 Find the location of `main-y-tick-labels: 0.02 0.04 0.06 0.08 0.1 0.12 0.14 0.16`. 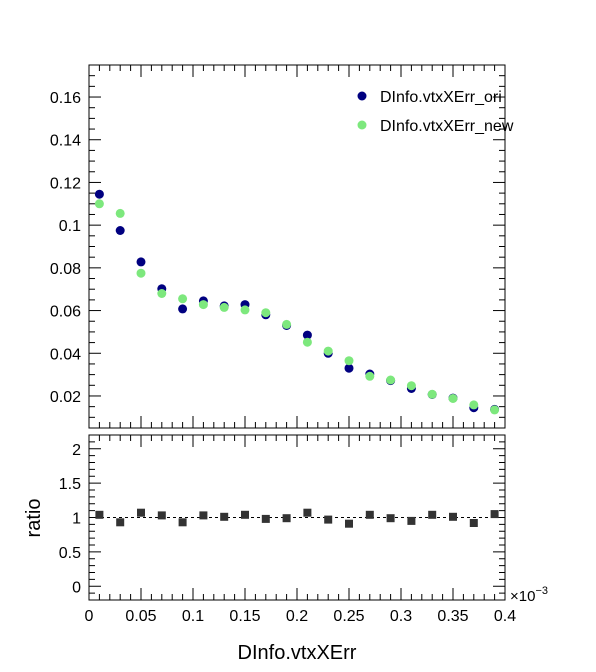

main-y-tick-labels: 0.02 0.04 0.06 0.08 0.1 0.12 0.14 0.16 is located at coordinates (65, 248).